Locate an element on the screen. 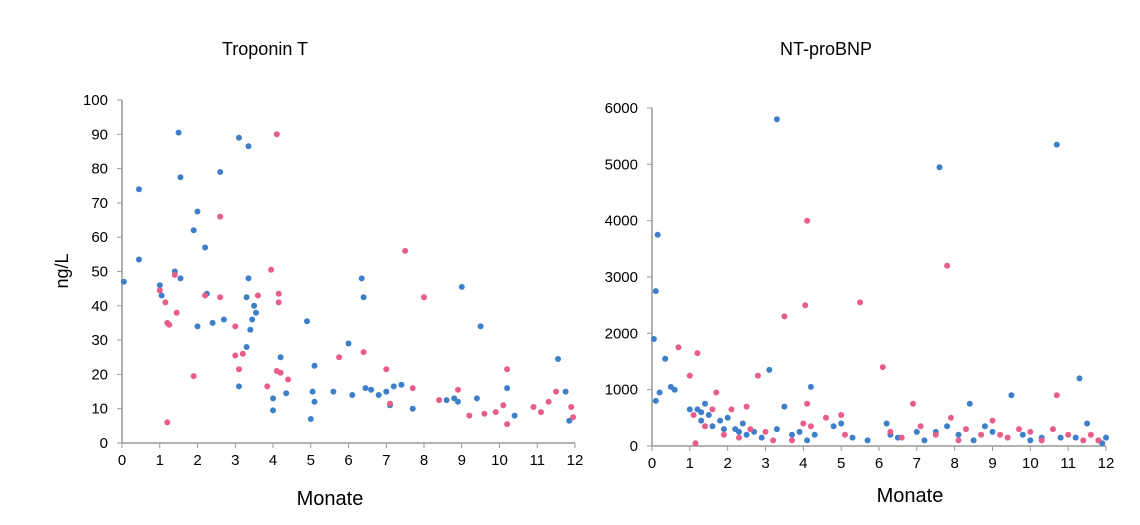 The height and width of the screenshot is (525, 1140). y-tick-label: 0 is located at coordinates (104, 443).